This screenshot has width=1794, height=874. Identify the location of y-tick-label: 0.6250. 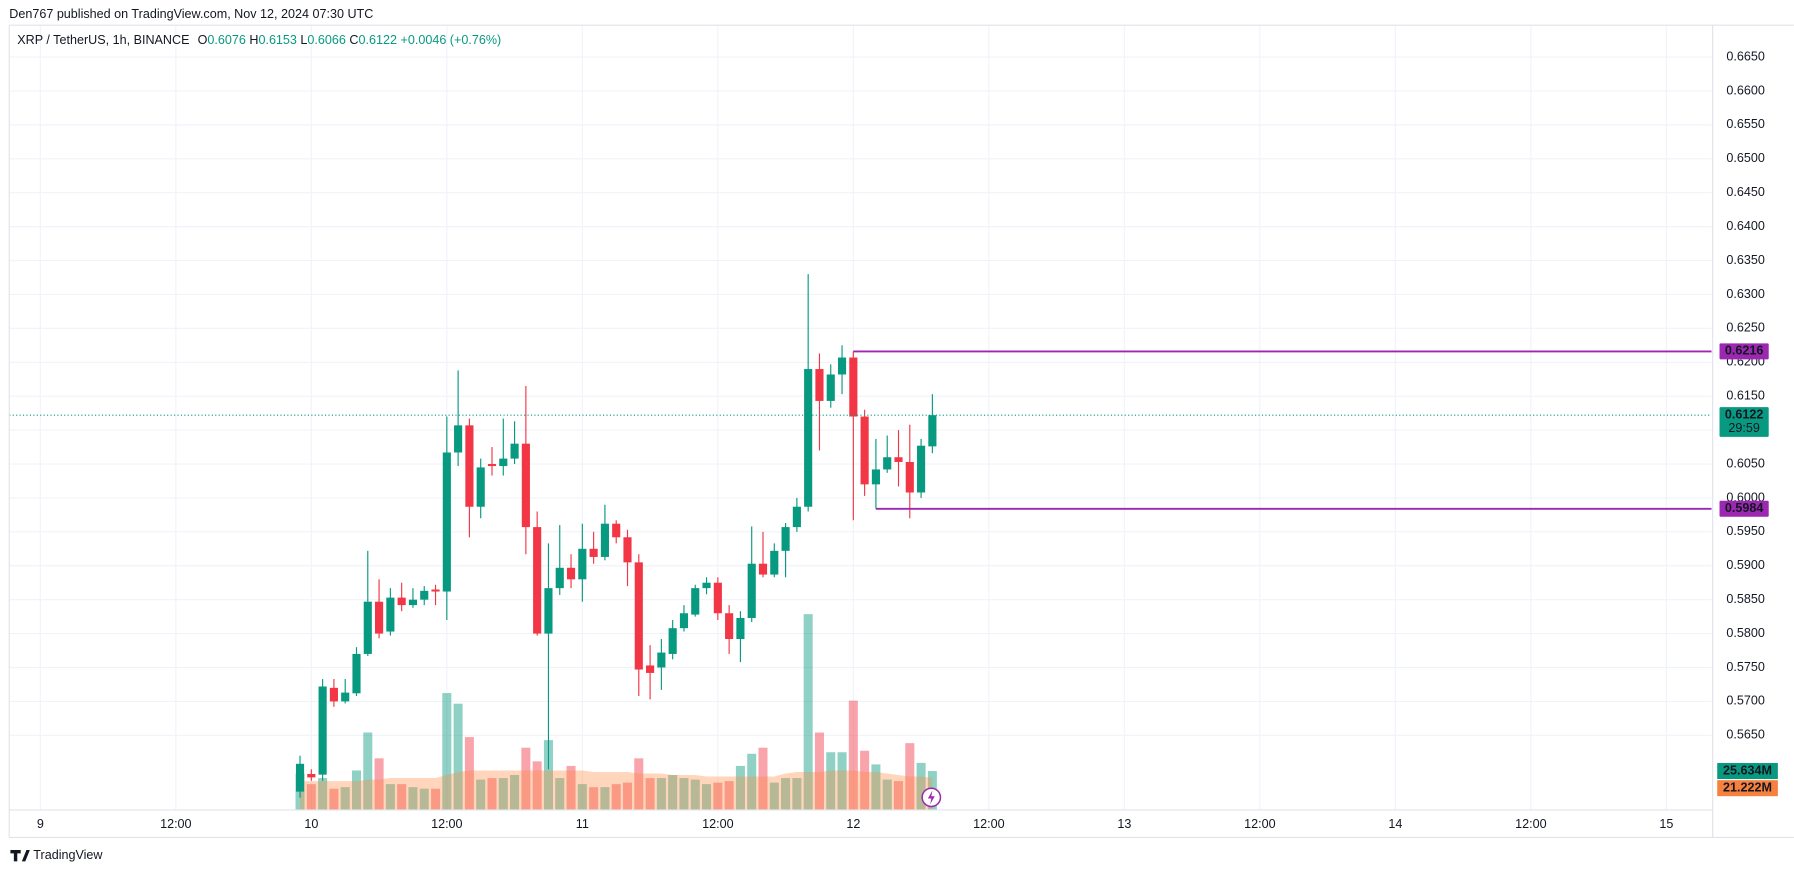
(1745, 328).